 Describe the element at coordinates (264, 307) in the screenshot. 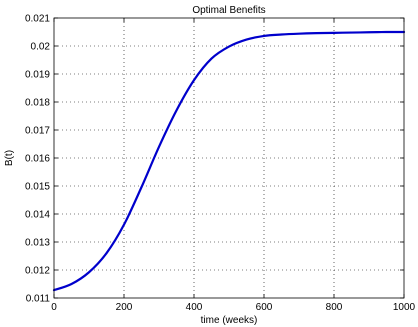

I see `x-tick-label: 600` at that location.